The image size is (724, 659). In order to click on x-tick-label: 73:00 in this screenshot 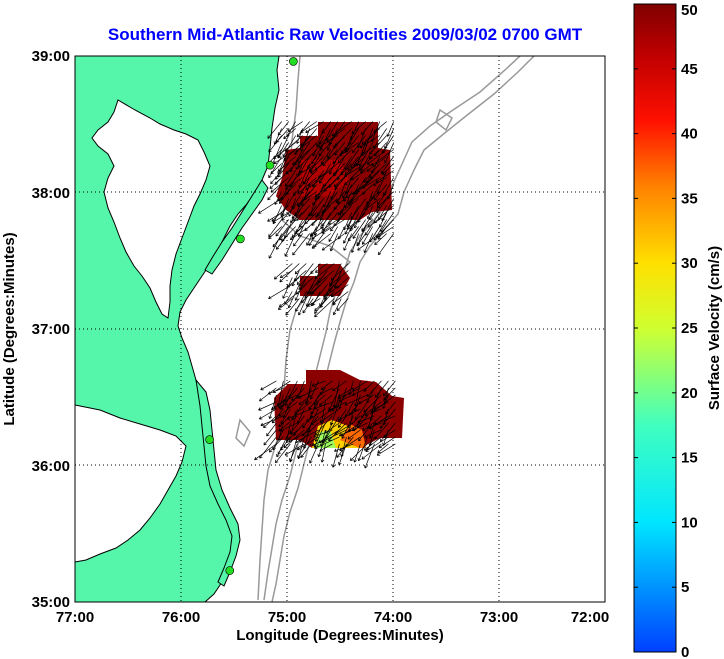, I will do `click(499, 617)`.